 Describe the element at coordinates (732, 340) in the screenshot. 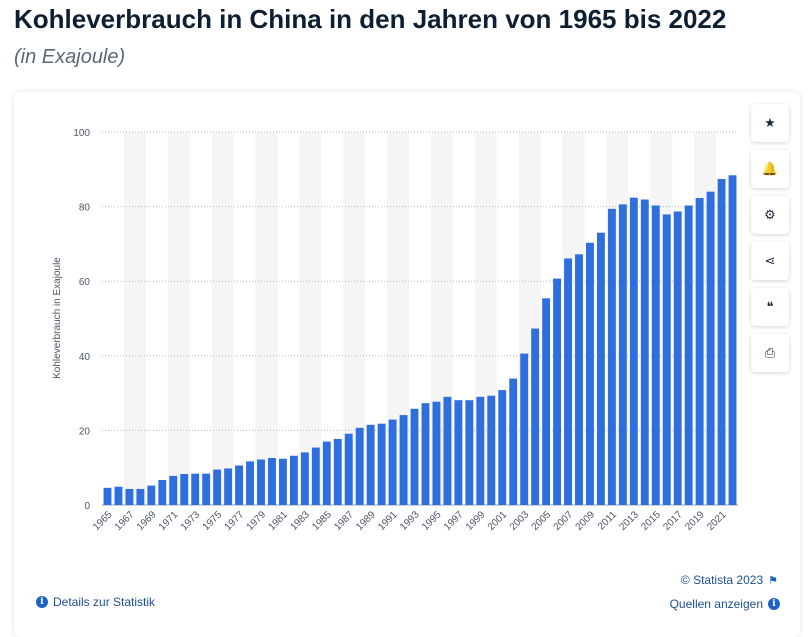

I see `bar-2022` at that location.